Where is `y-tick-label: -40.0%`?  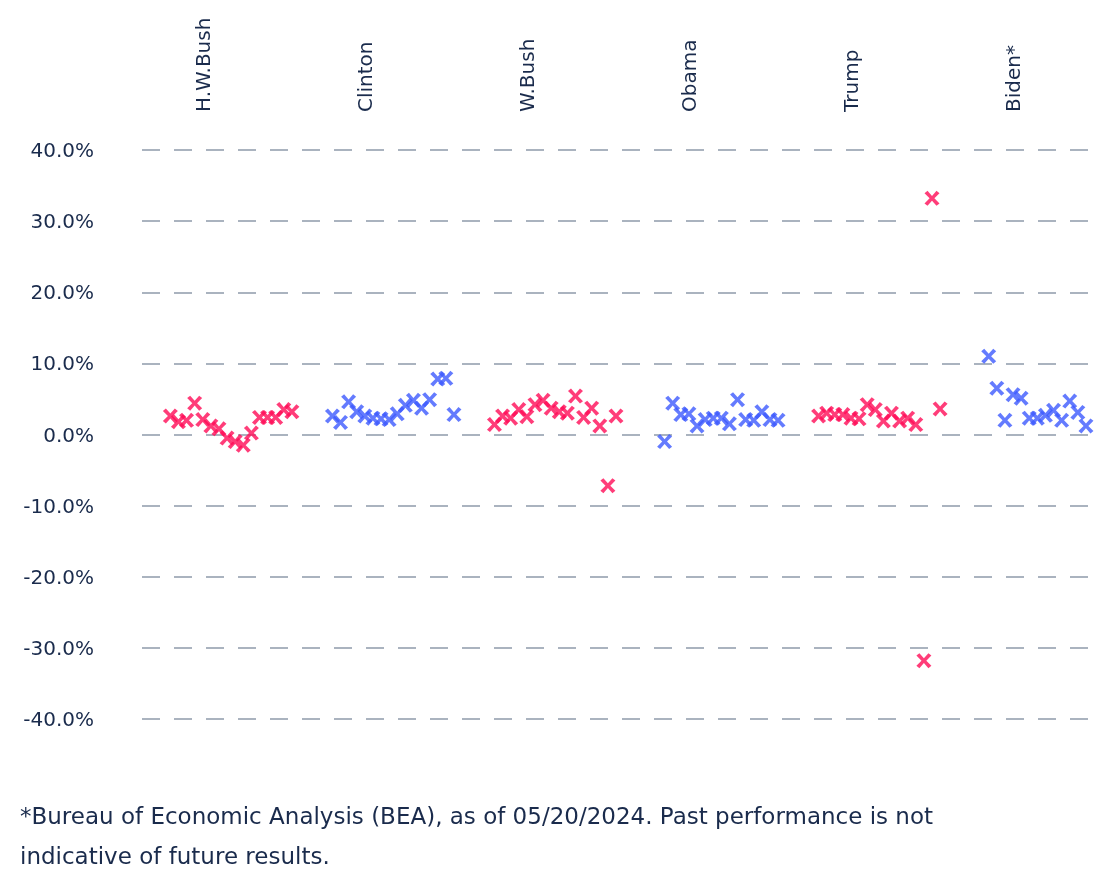 y-tick-label: -40.0% is located at coordinates (58, 719).